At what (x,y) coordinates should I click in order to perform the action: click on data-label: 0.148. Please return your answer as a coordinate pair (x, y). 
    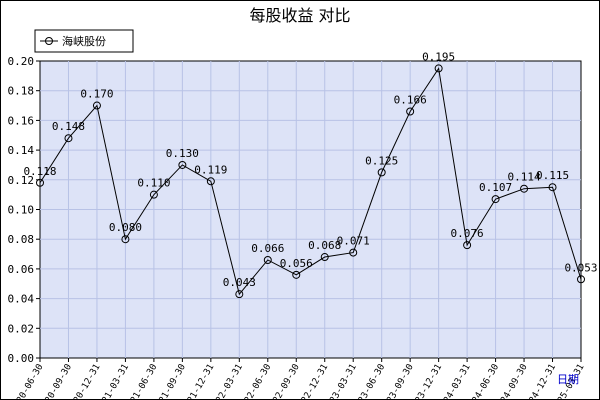
    Looking at the image, I should click on (68, 126).